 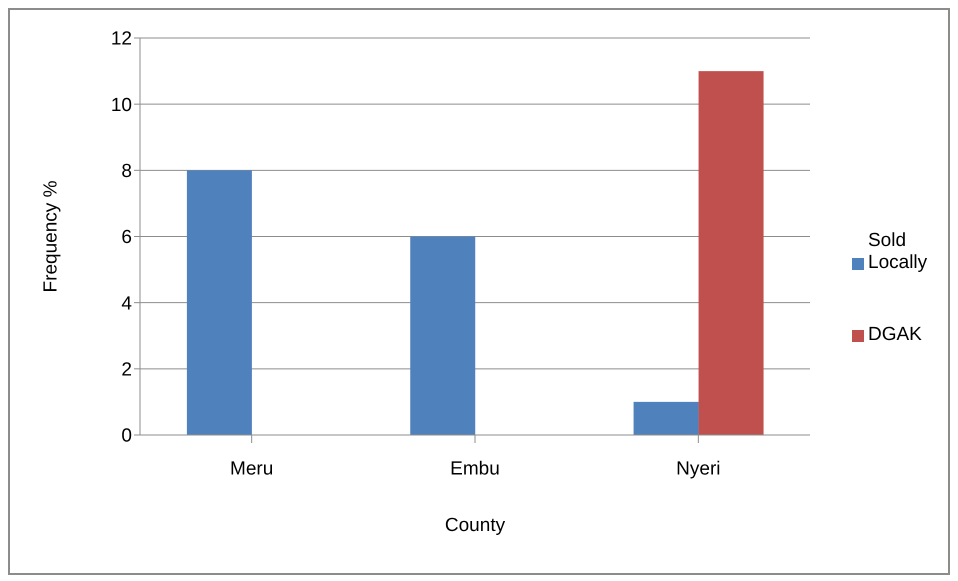 I want to click on y-axis-title: Frequency %, so click(x=51, y=236).